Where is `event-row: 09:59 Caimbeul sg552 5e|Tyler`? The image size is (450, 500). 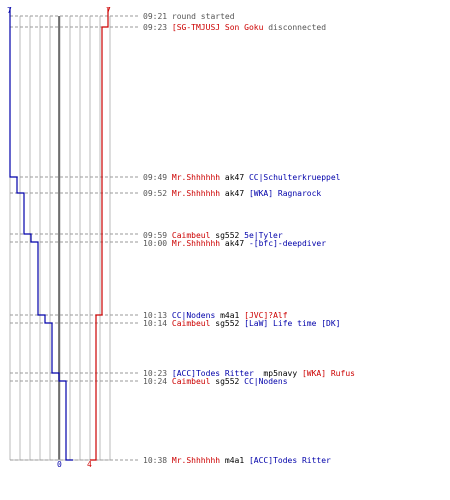
event-row: 09:59 Caimbeul sg552 5e|Tyler is located at coordinates (213, 236).